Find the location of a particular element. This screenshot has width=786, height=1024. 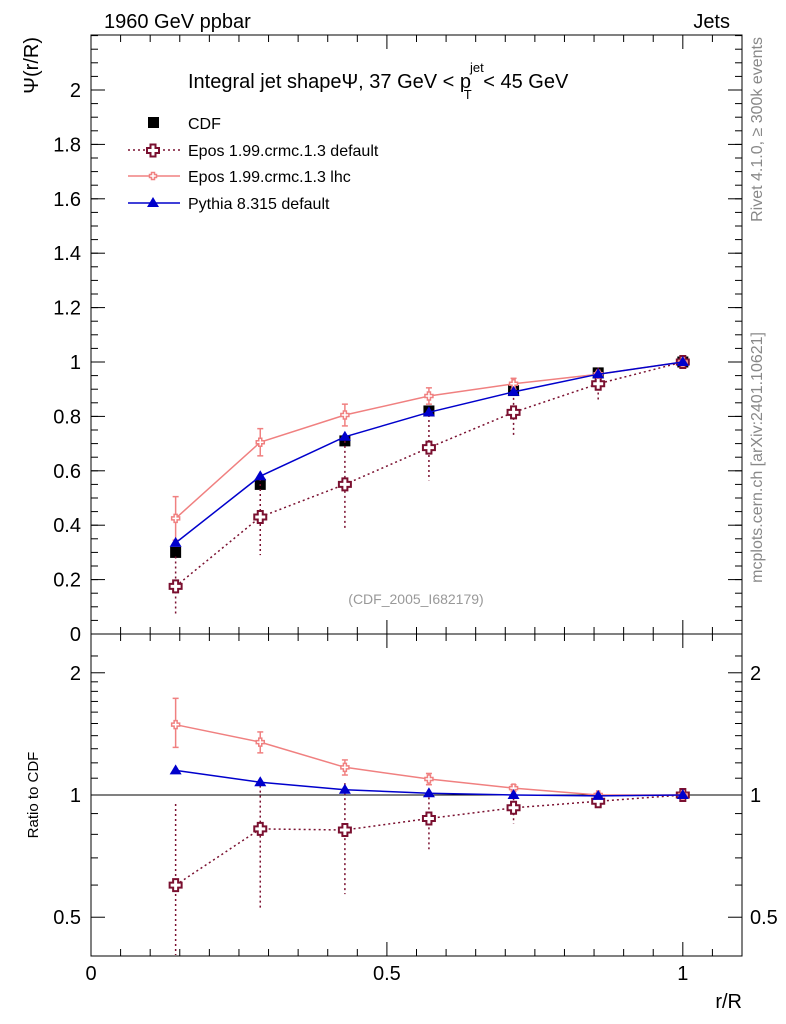

legend-entry-epos-lhc: Epos 1.99.crmc.1.3 lhc is located at coordinates (239, 177).